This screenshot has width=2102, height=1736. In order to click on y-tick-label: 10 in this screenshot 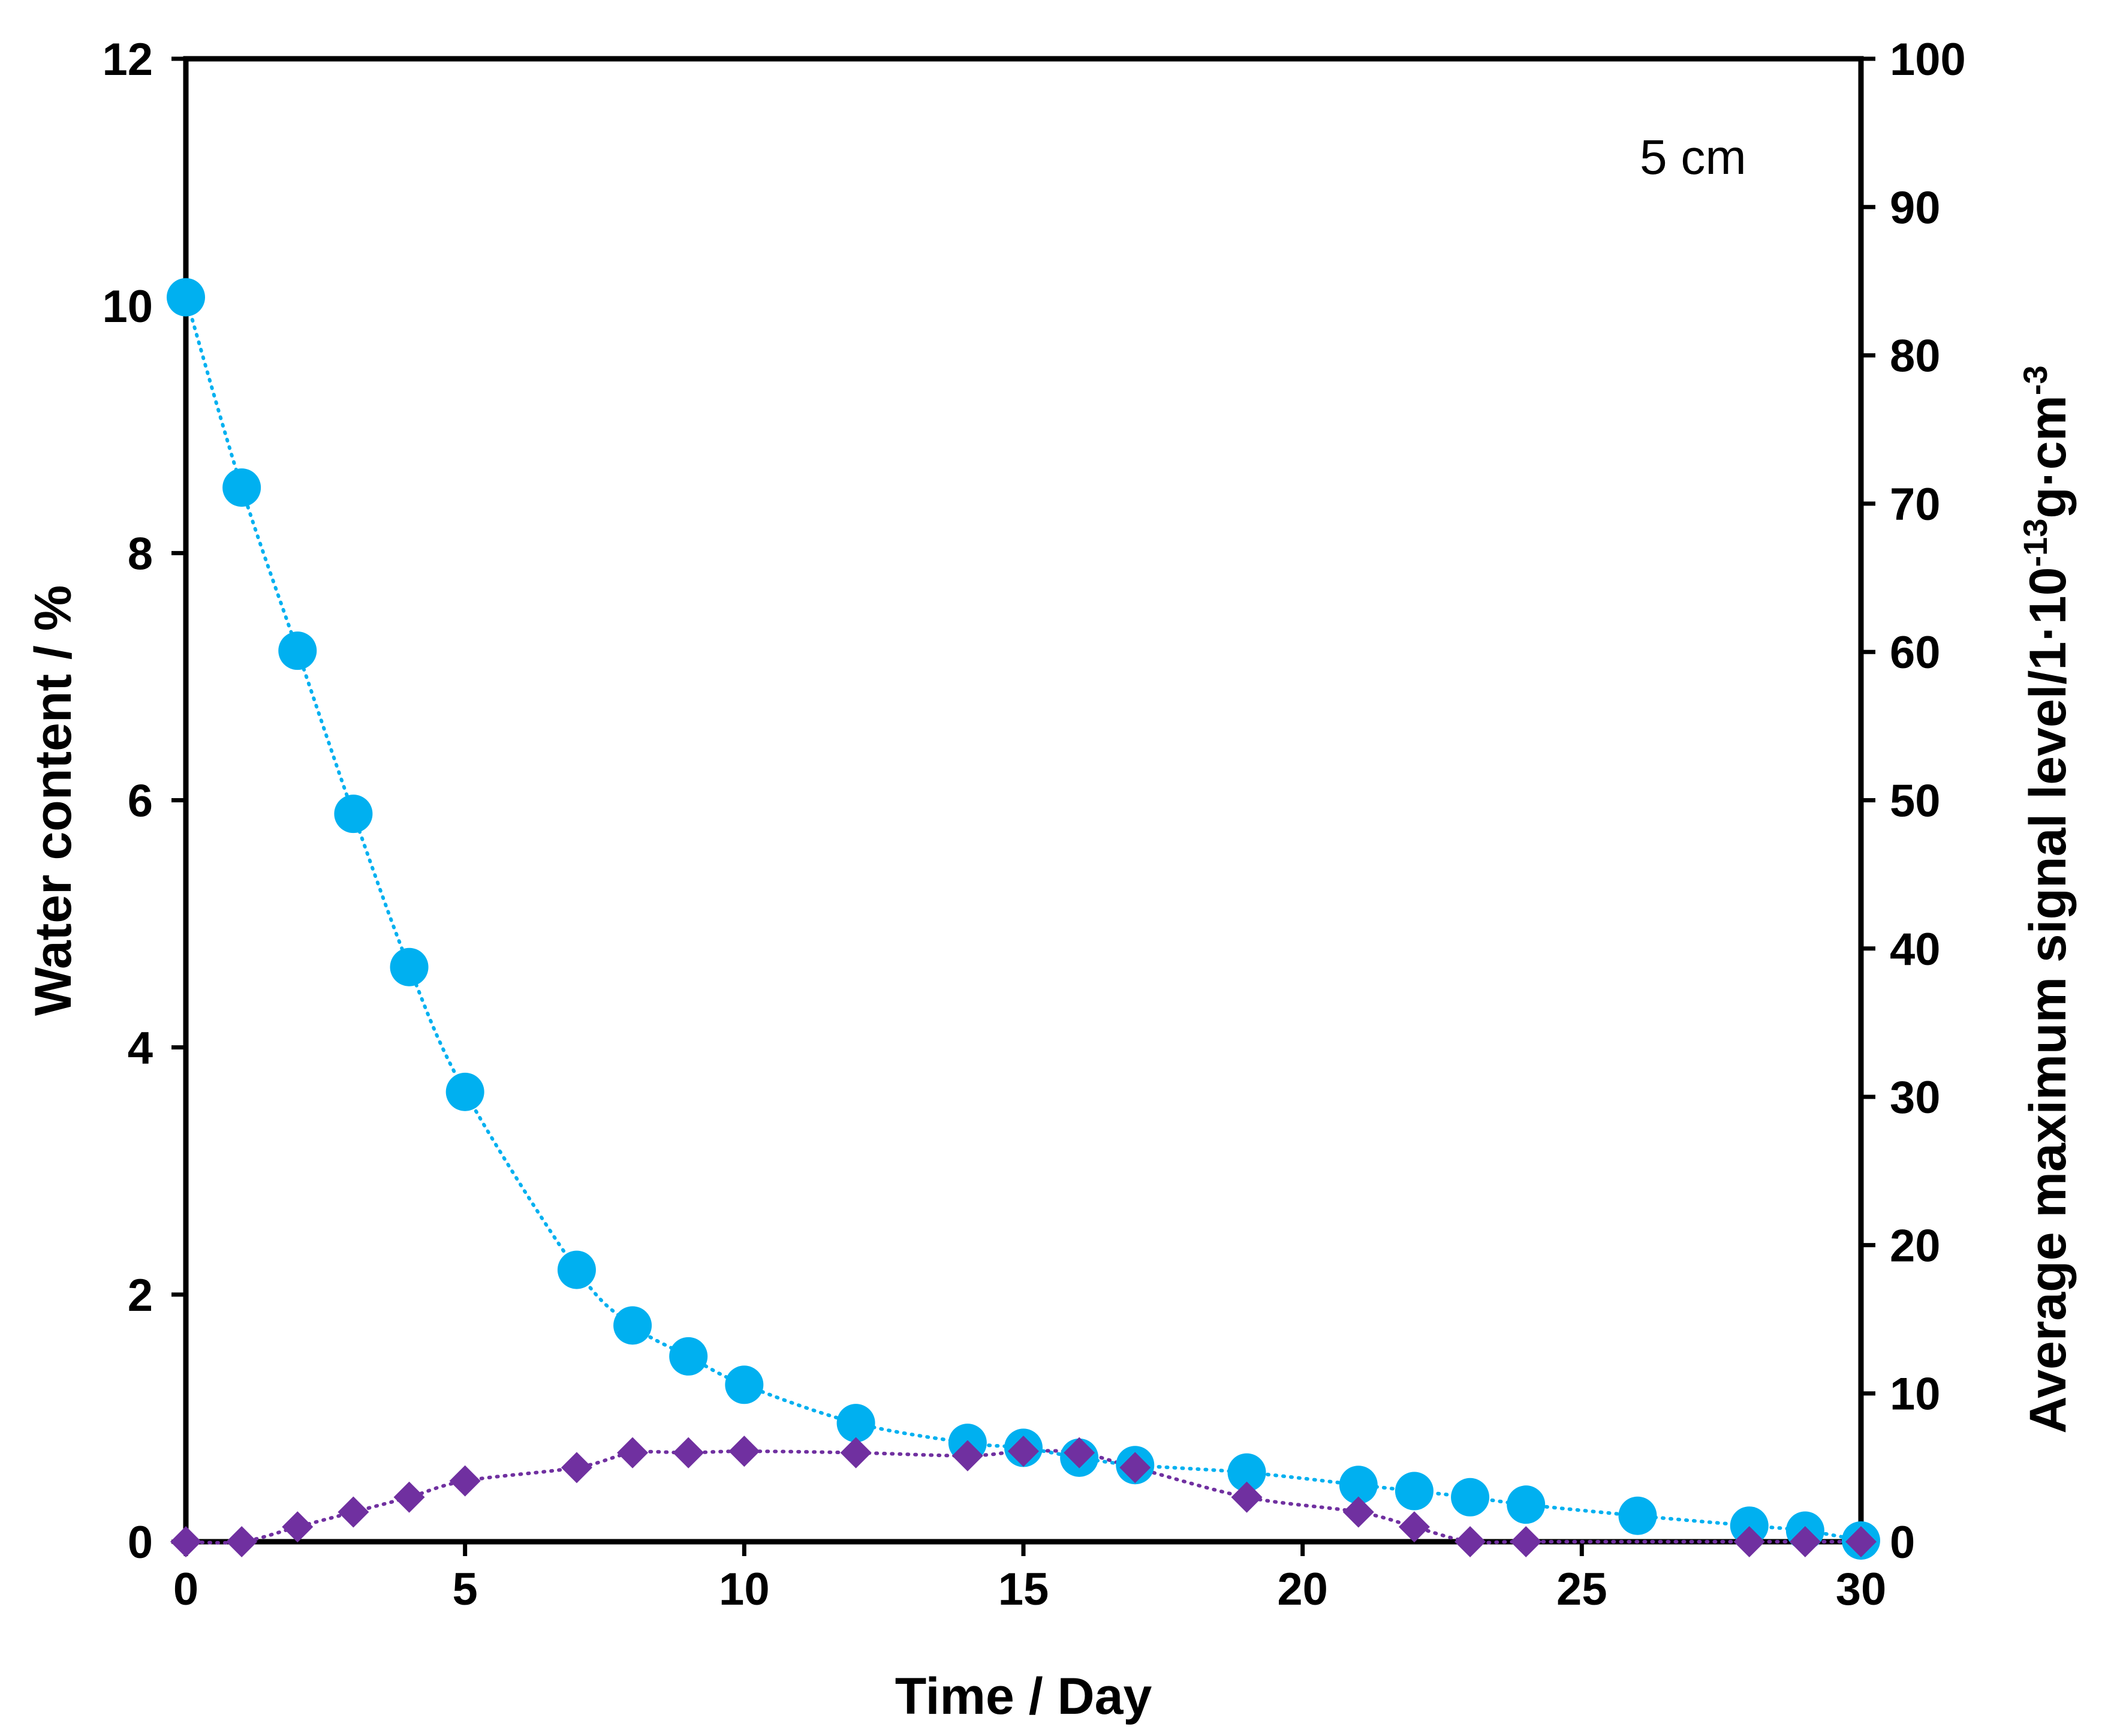, I will do `click(127, 306)`.